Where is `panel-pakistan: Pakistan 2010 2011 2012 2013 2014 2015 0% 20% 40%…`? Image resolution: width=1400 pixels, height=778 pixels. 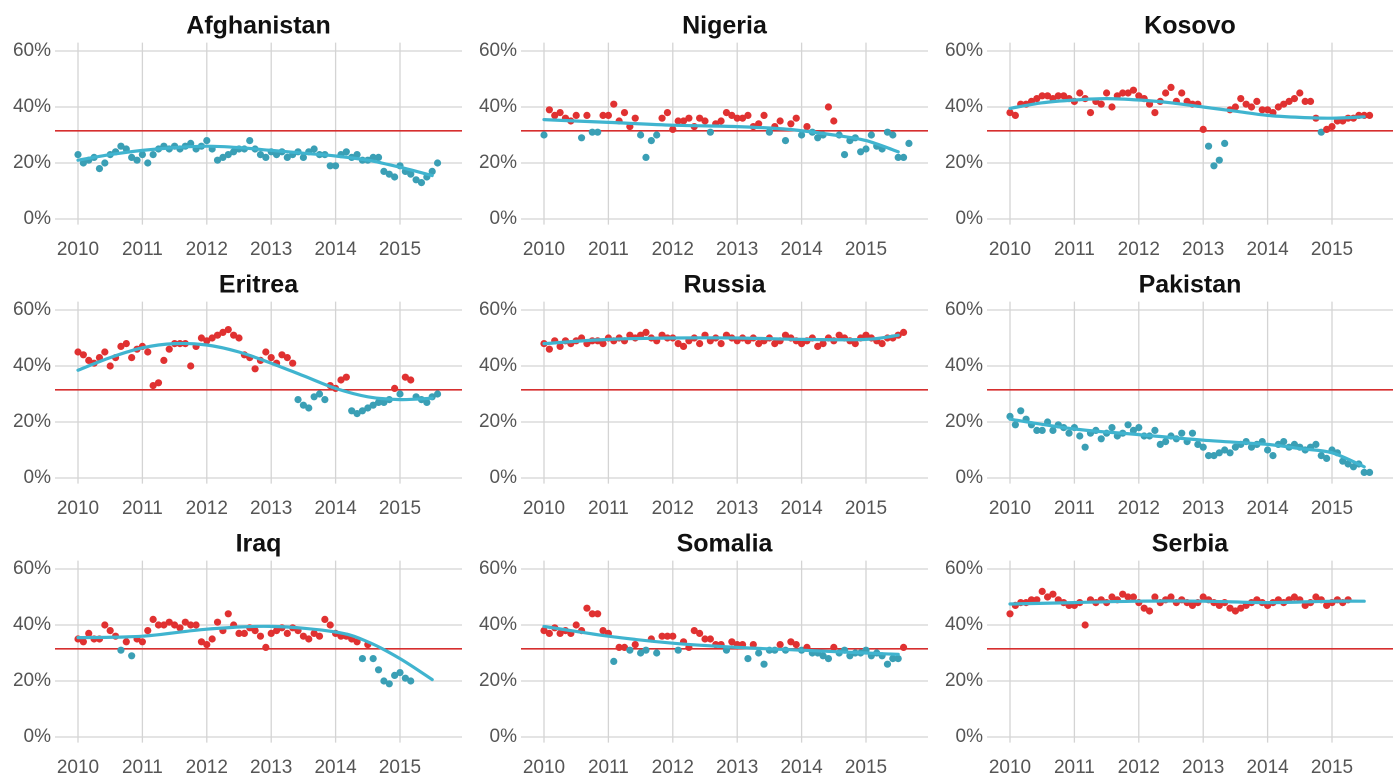 panel-pakistan: Pakistan 2010 2011 2012 2013 2014 2015 0% 20% 40%… is located at coordinates (1169, 395).